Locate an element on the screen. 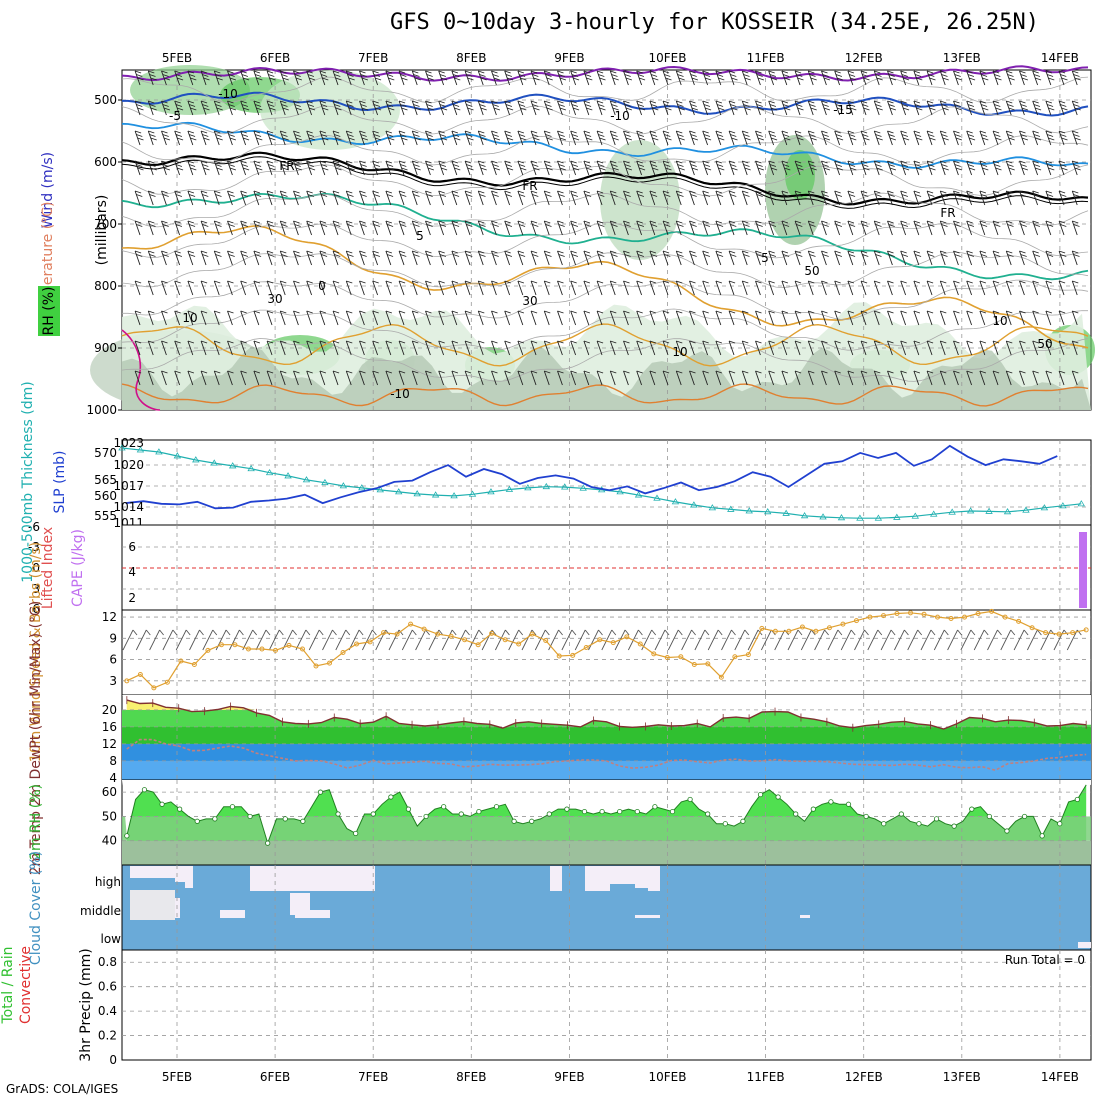  rh-legend-swatch is located at coordinates (49, 311).